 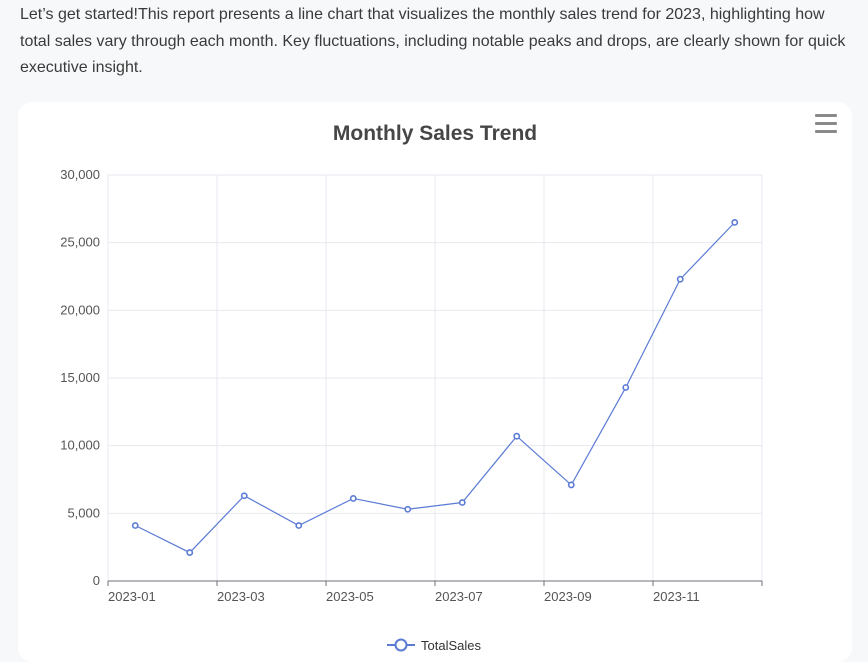 What do you see at coordinates (80, 174) in the screenshot?
I see `y-tick-label: 30,000` at bounding box center [80, 174].